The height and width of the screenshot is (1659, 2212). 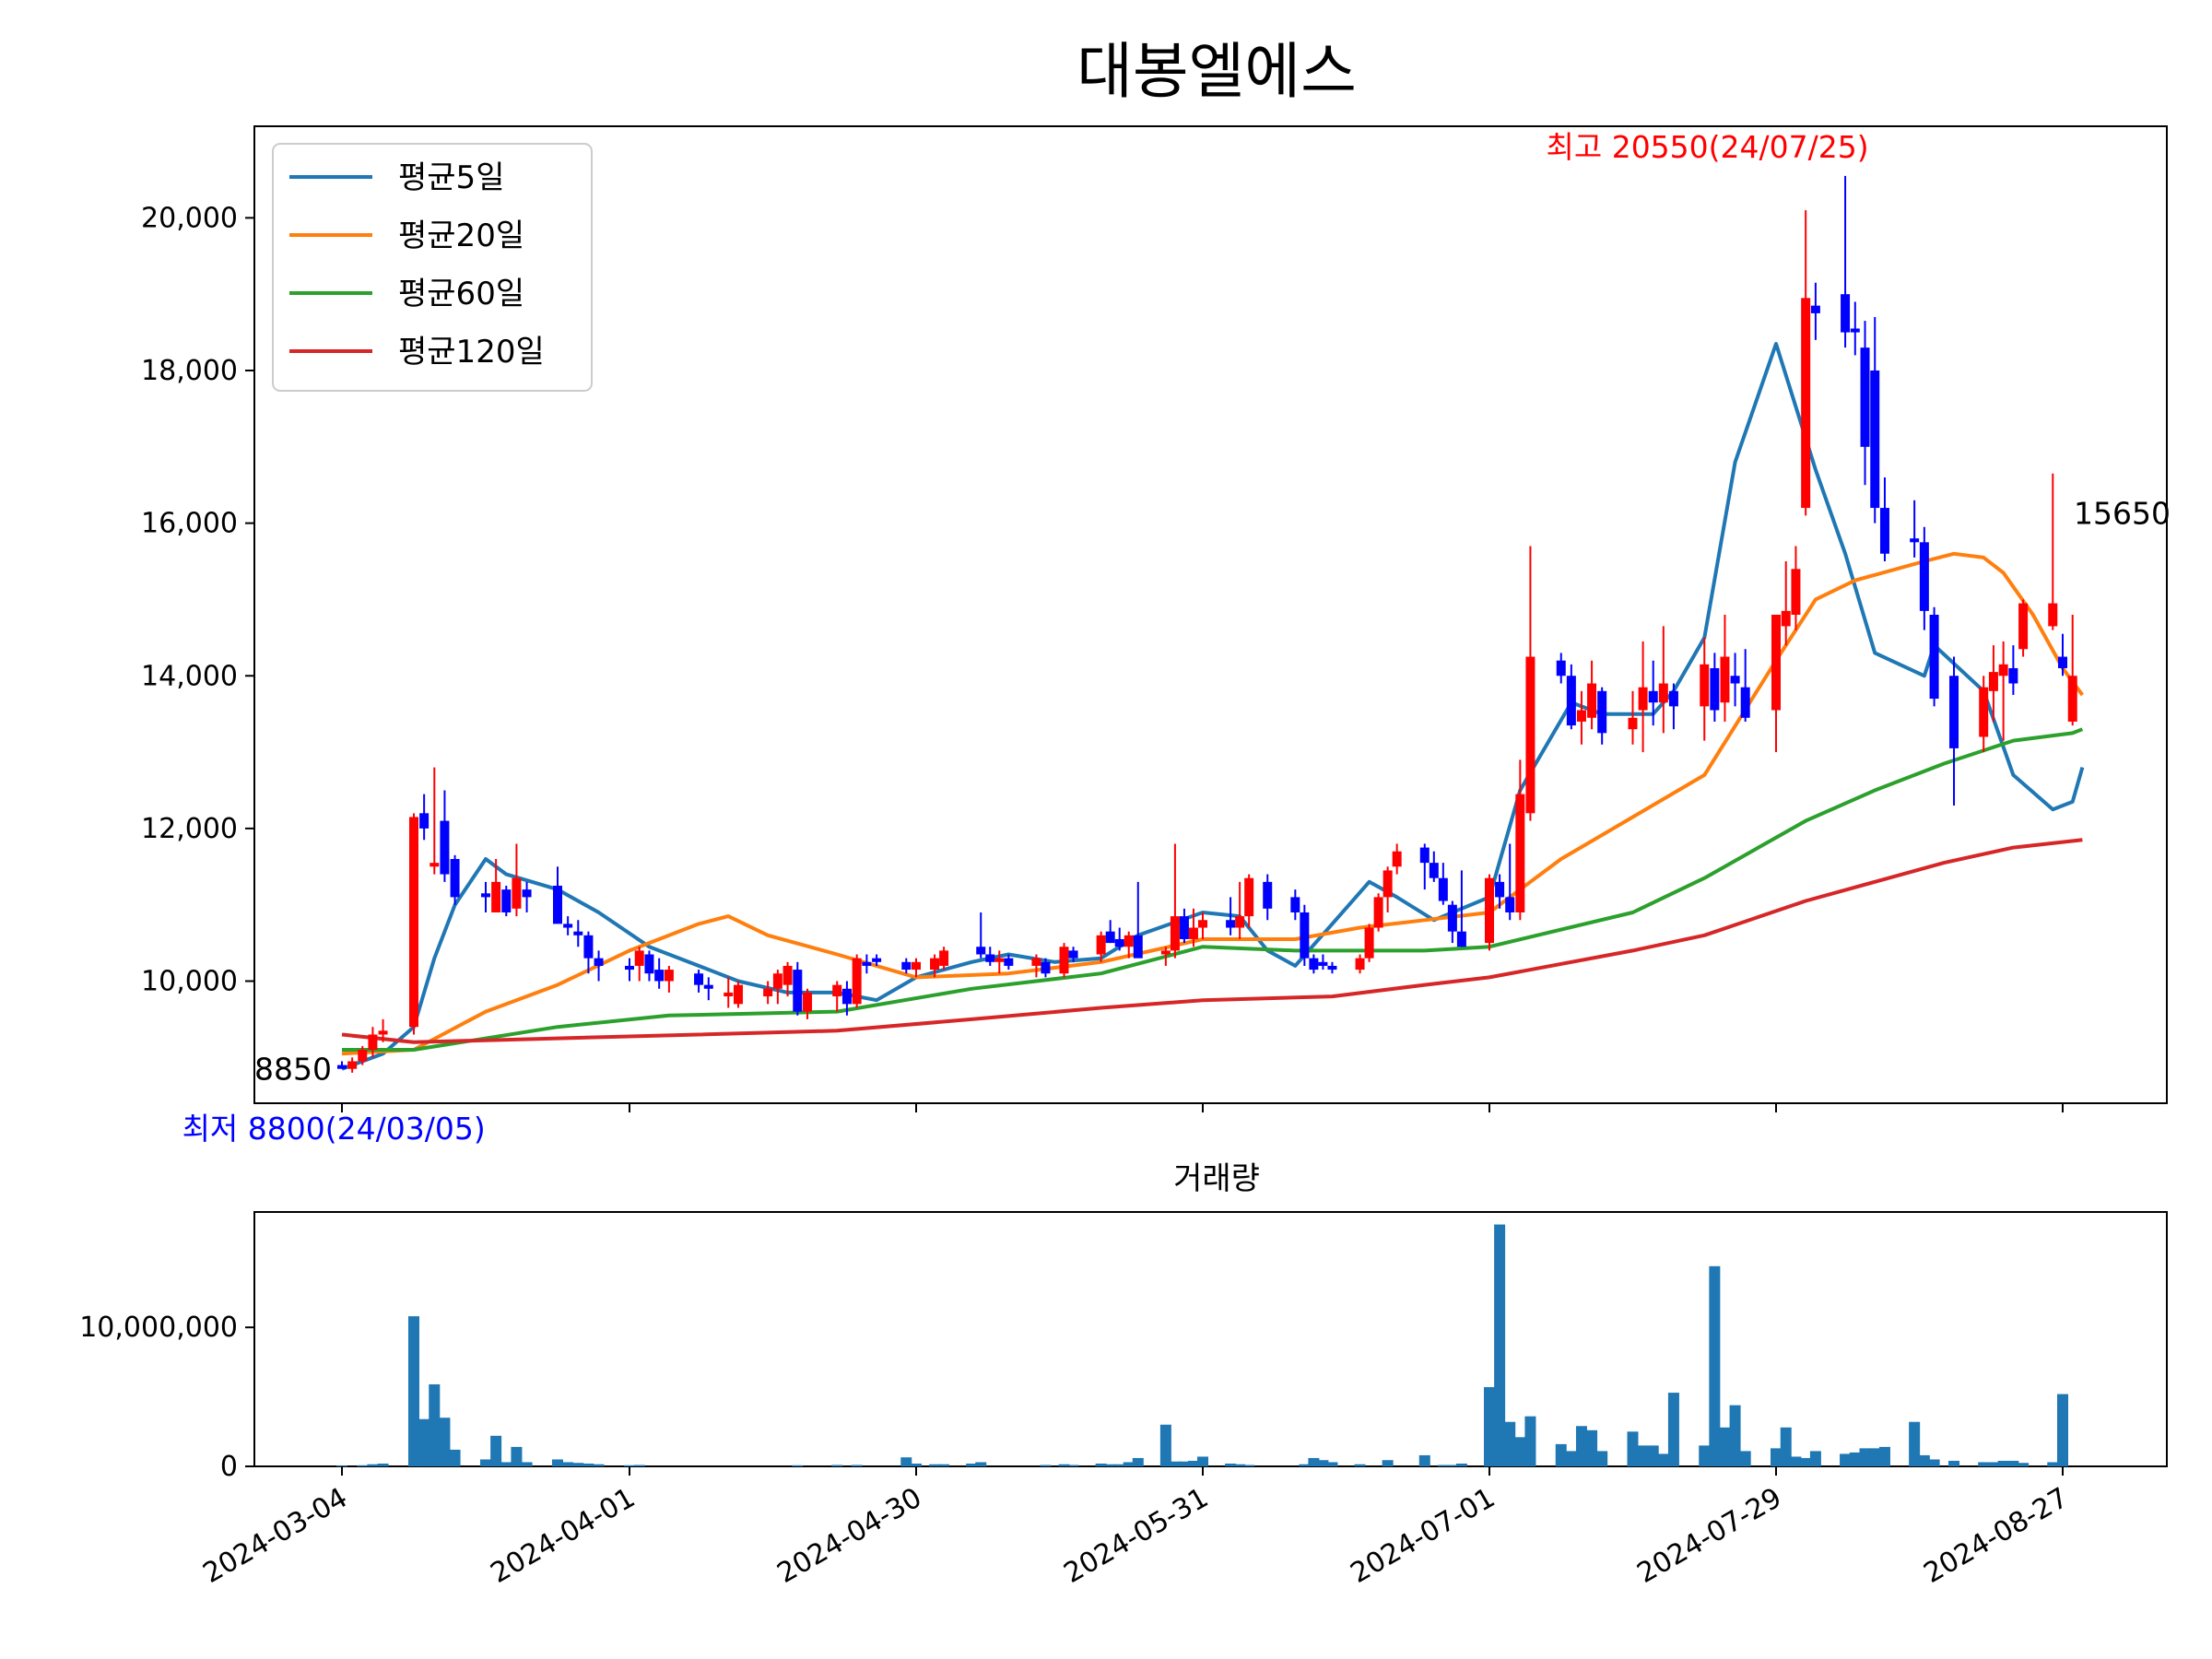 I want to click on legend-entry: 평균60일, so click(x=406, y=294).